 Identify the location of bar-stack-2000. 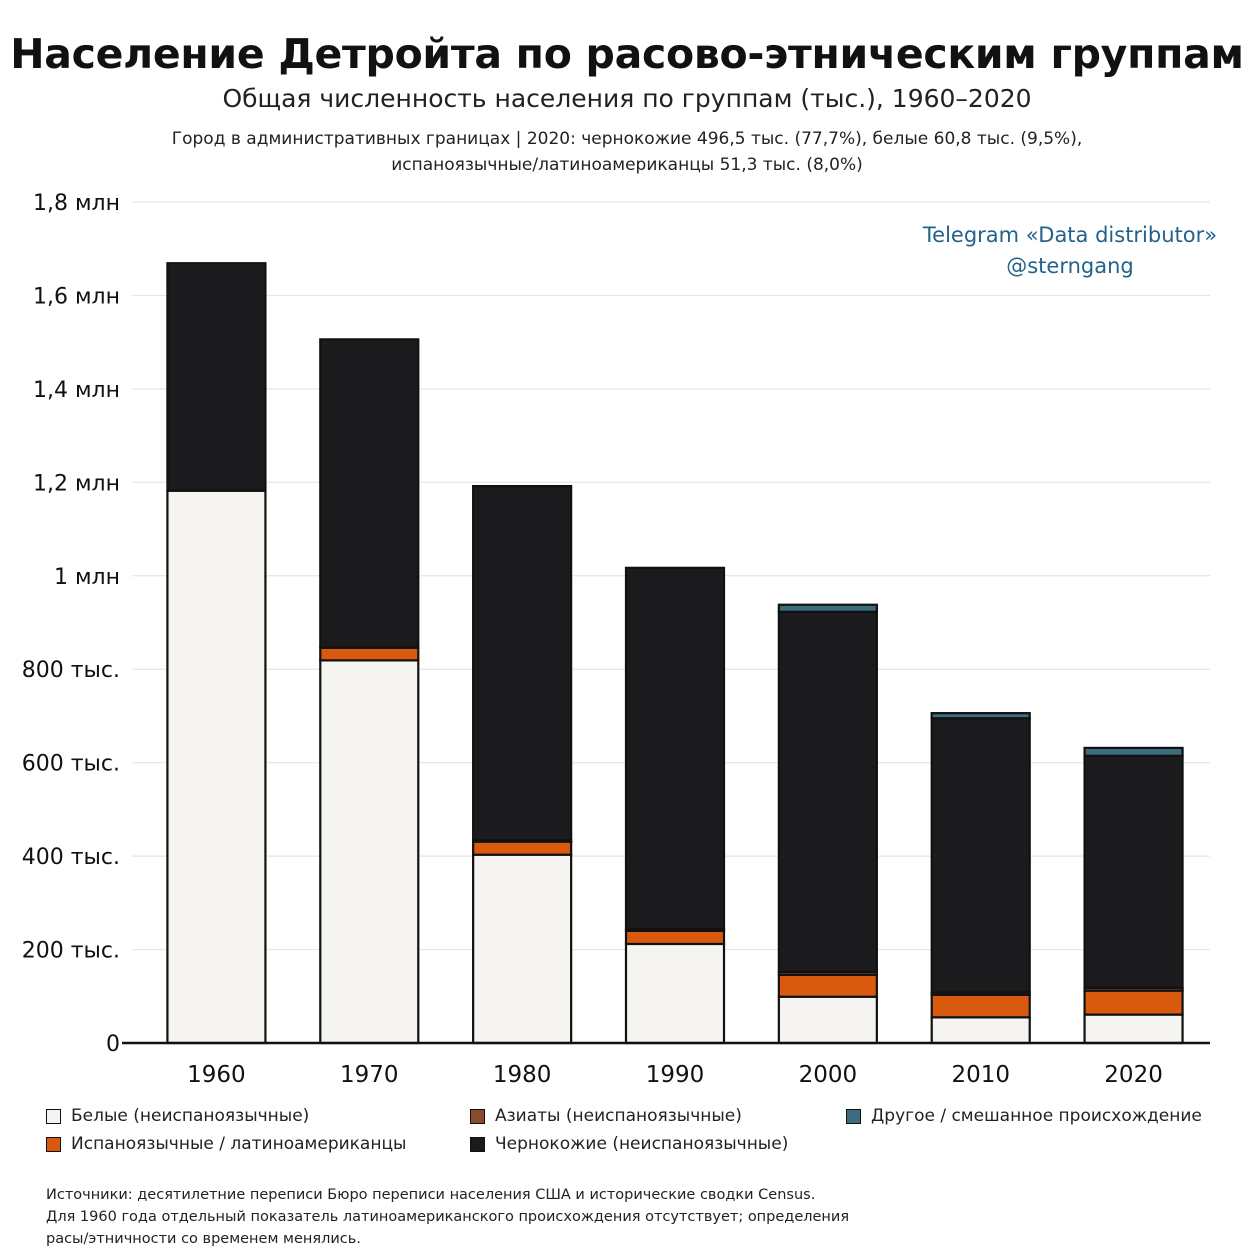
(827, 824).